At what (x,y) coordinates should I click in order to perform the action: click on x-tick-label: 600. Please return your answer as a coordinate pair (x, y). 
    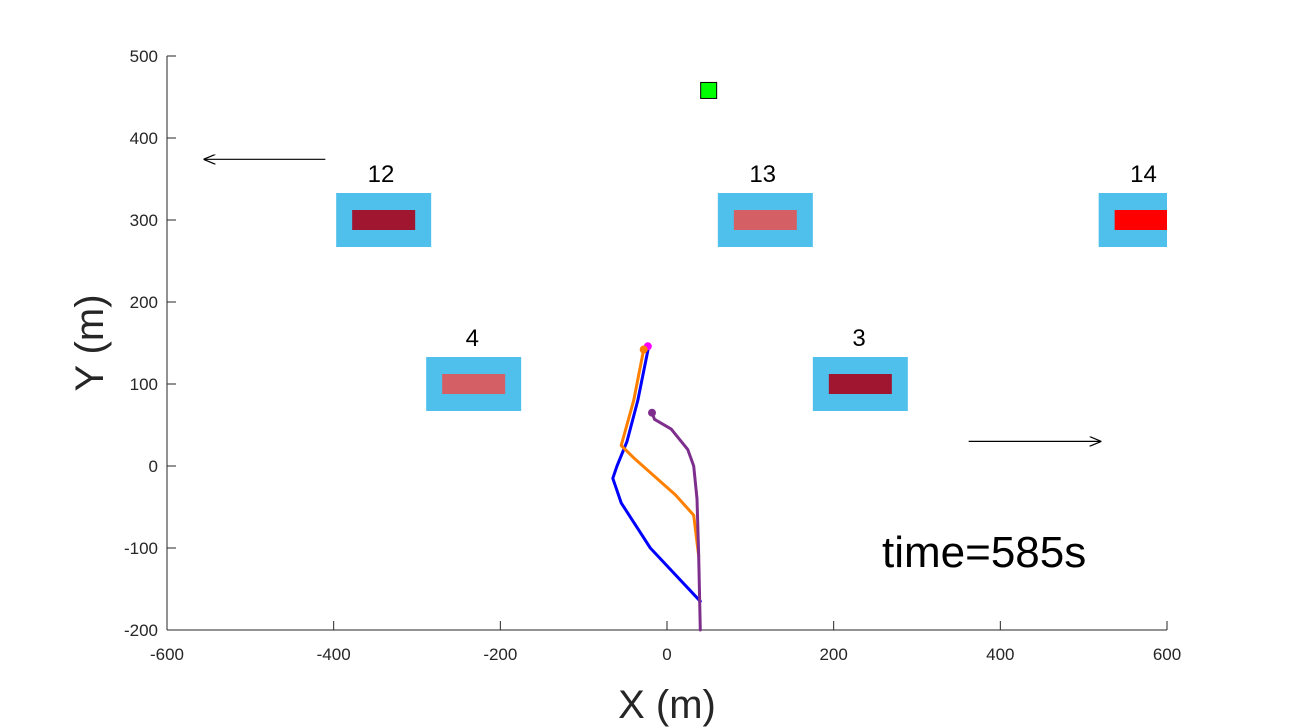
    Looking at the image, I should click on (1167, 654).